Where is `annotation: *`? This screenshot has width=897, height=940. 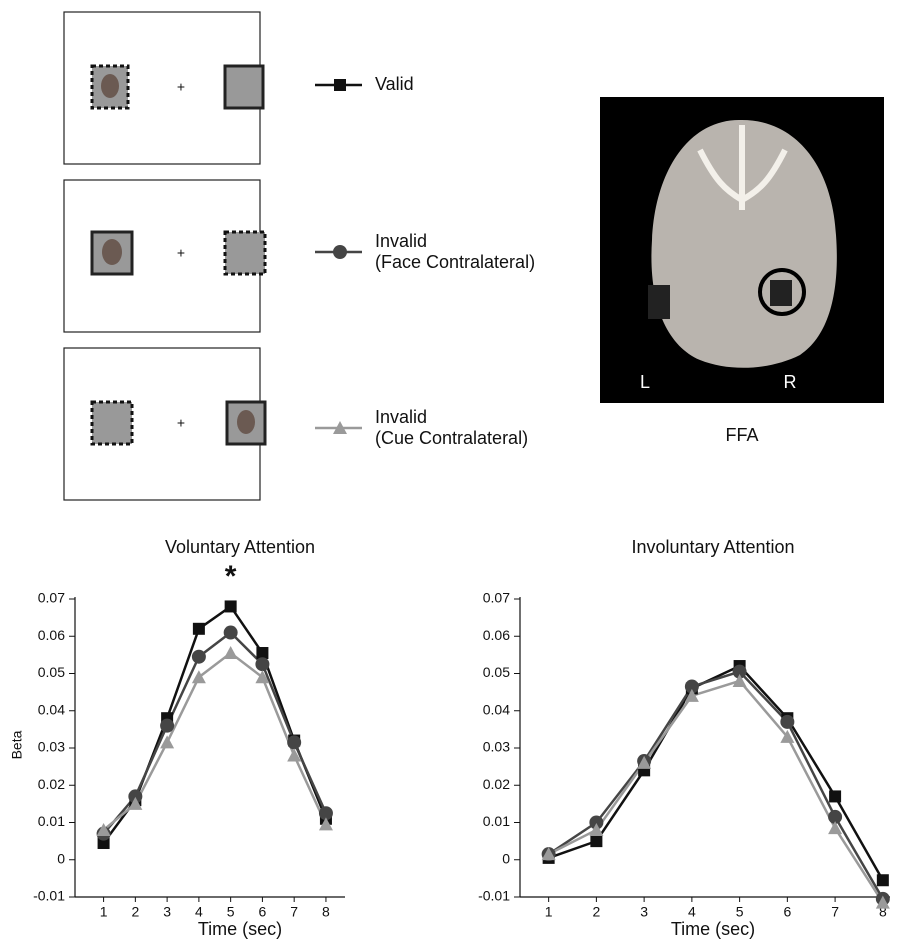
annotation: * is located at coordinates (231, 576).